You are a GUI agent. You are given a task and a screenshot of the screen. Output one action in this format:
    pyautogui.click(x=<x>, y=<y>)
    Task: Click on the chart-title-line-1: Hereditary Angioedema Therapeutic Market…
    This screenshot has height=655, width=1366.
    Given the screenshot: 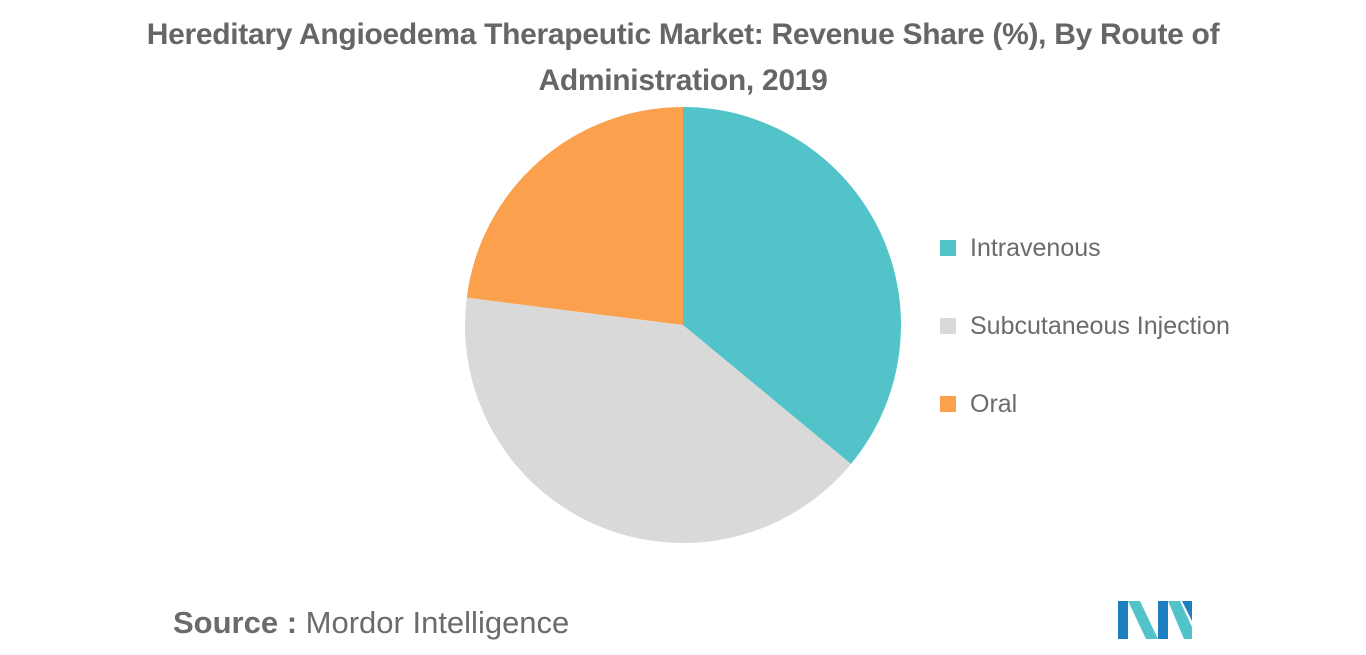 What is the action you would take?
    pyautogui.click(x=683, y=34)
    